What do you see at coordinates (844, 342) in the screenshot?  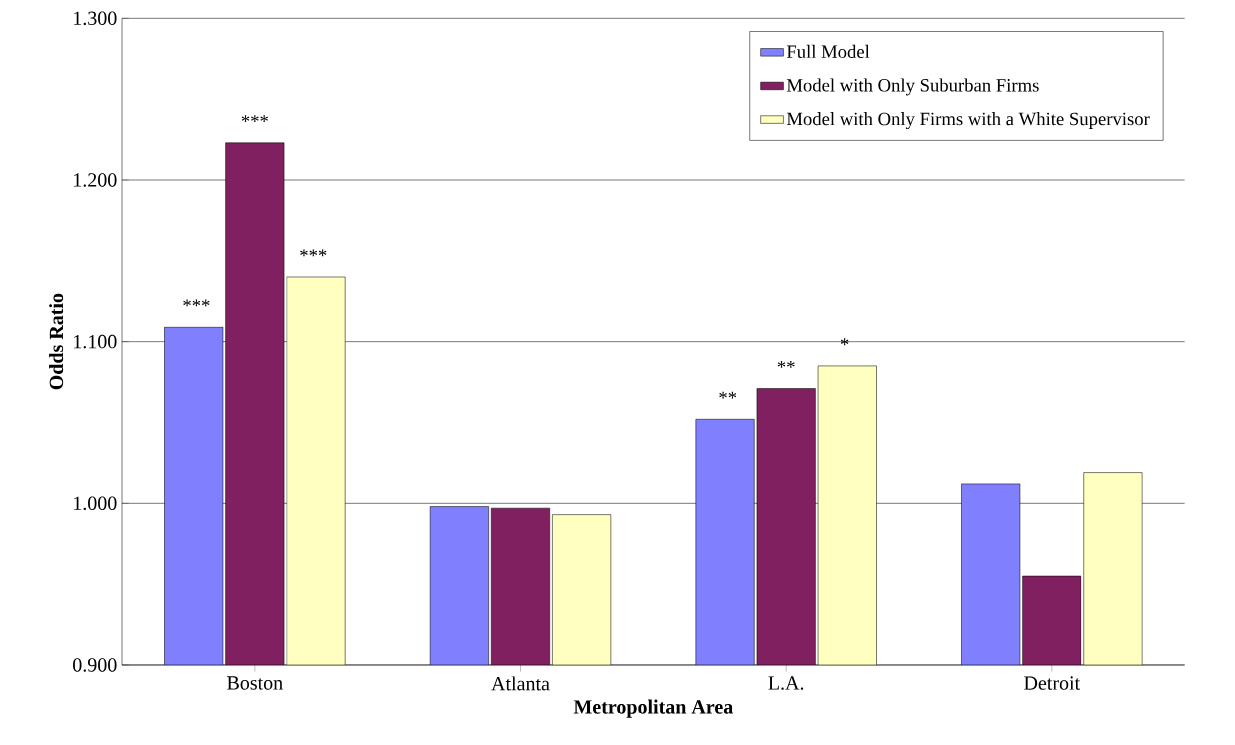 I see `data-label: *` at bounding box center [844, 342].